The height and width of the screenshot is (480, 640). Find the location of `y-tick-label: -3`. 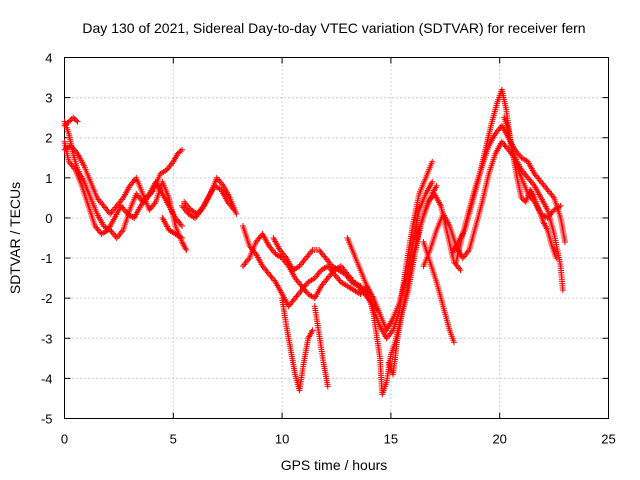

y-tick-label: -3 is located at coordinates (47, 338).